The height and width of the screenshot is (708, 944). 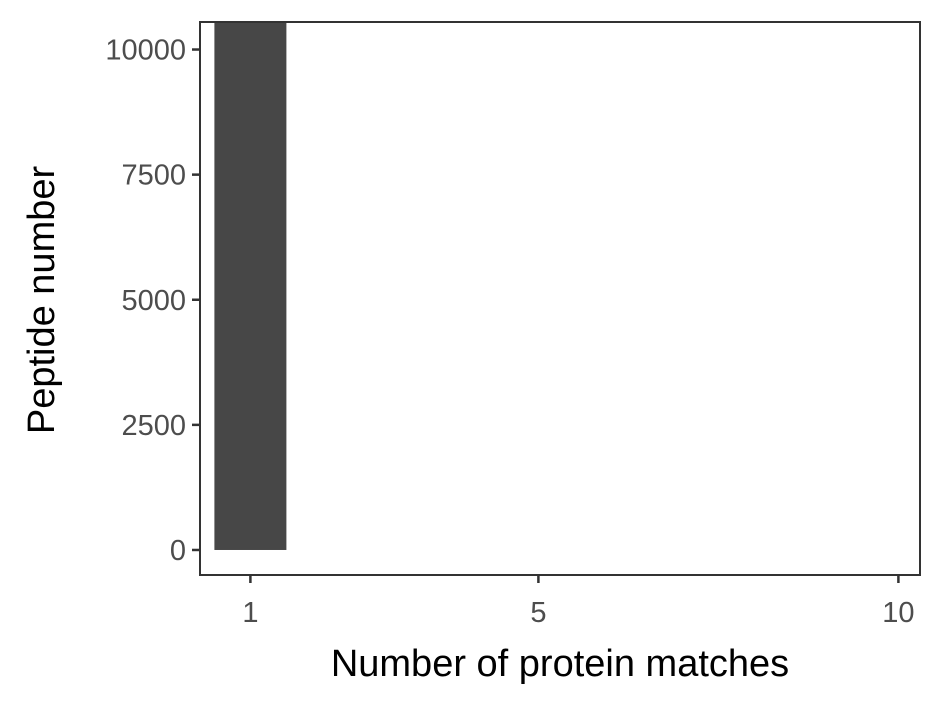 I want to click on bars-layer, so click(x=250, y=286).